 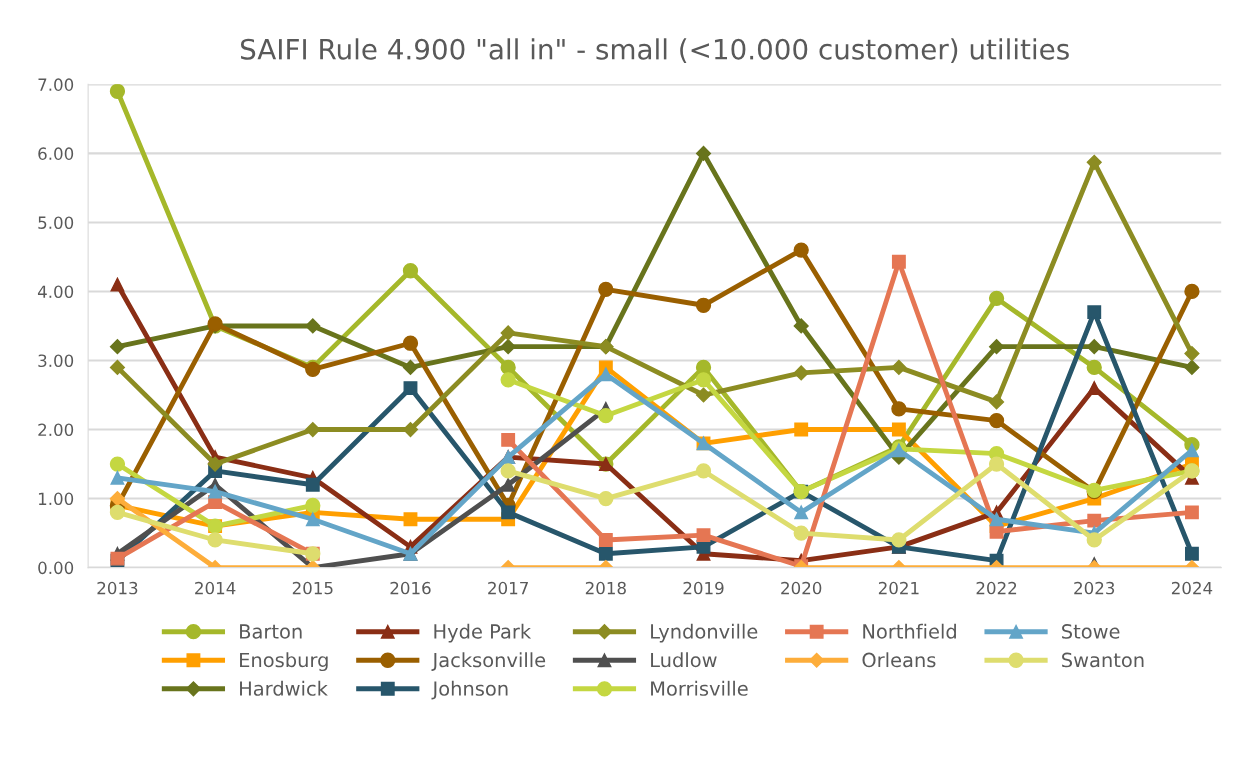 I want to click on y-tick-label: 5.00, so click(x=56, y=222).